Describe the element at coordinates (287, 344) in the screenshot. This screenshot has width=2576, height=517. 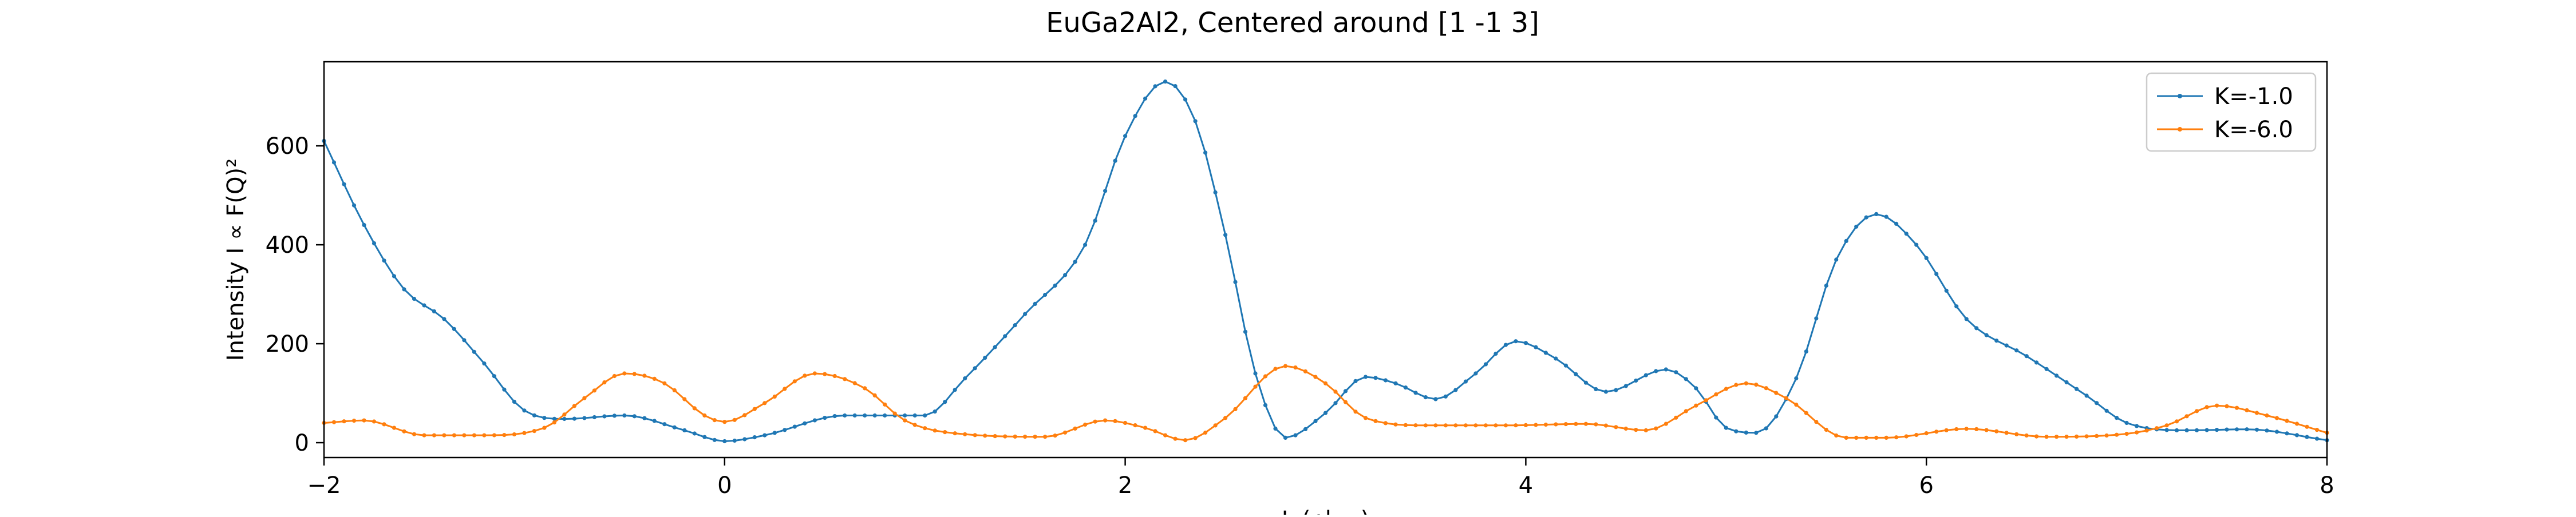
I see `y-tick-label: 200` at that location.